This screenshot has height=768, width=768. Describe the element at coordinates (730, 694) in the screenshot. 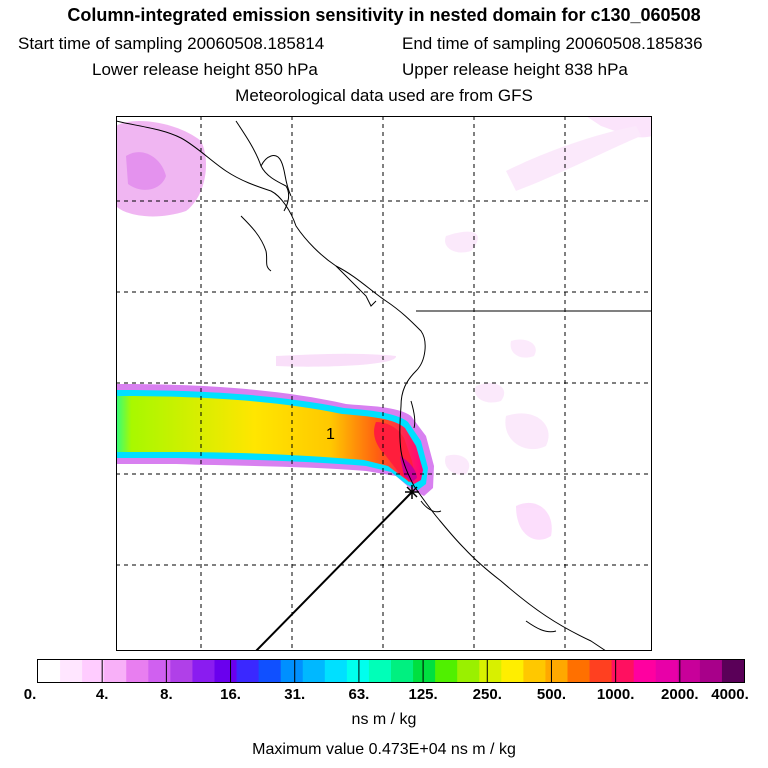

I see `colorbar-tick-label: 4000.` at that location.